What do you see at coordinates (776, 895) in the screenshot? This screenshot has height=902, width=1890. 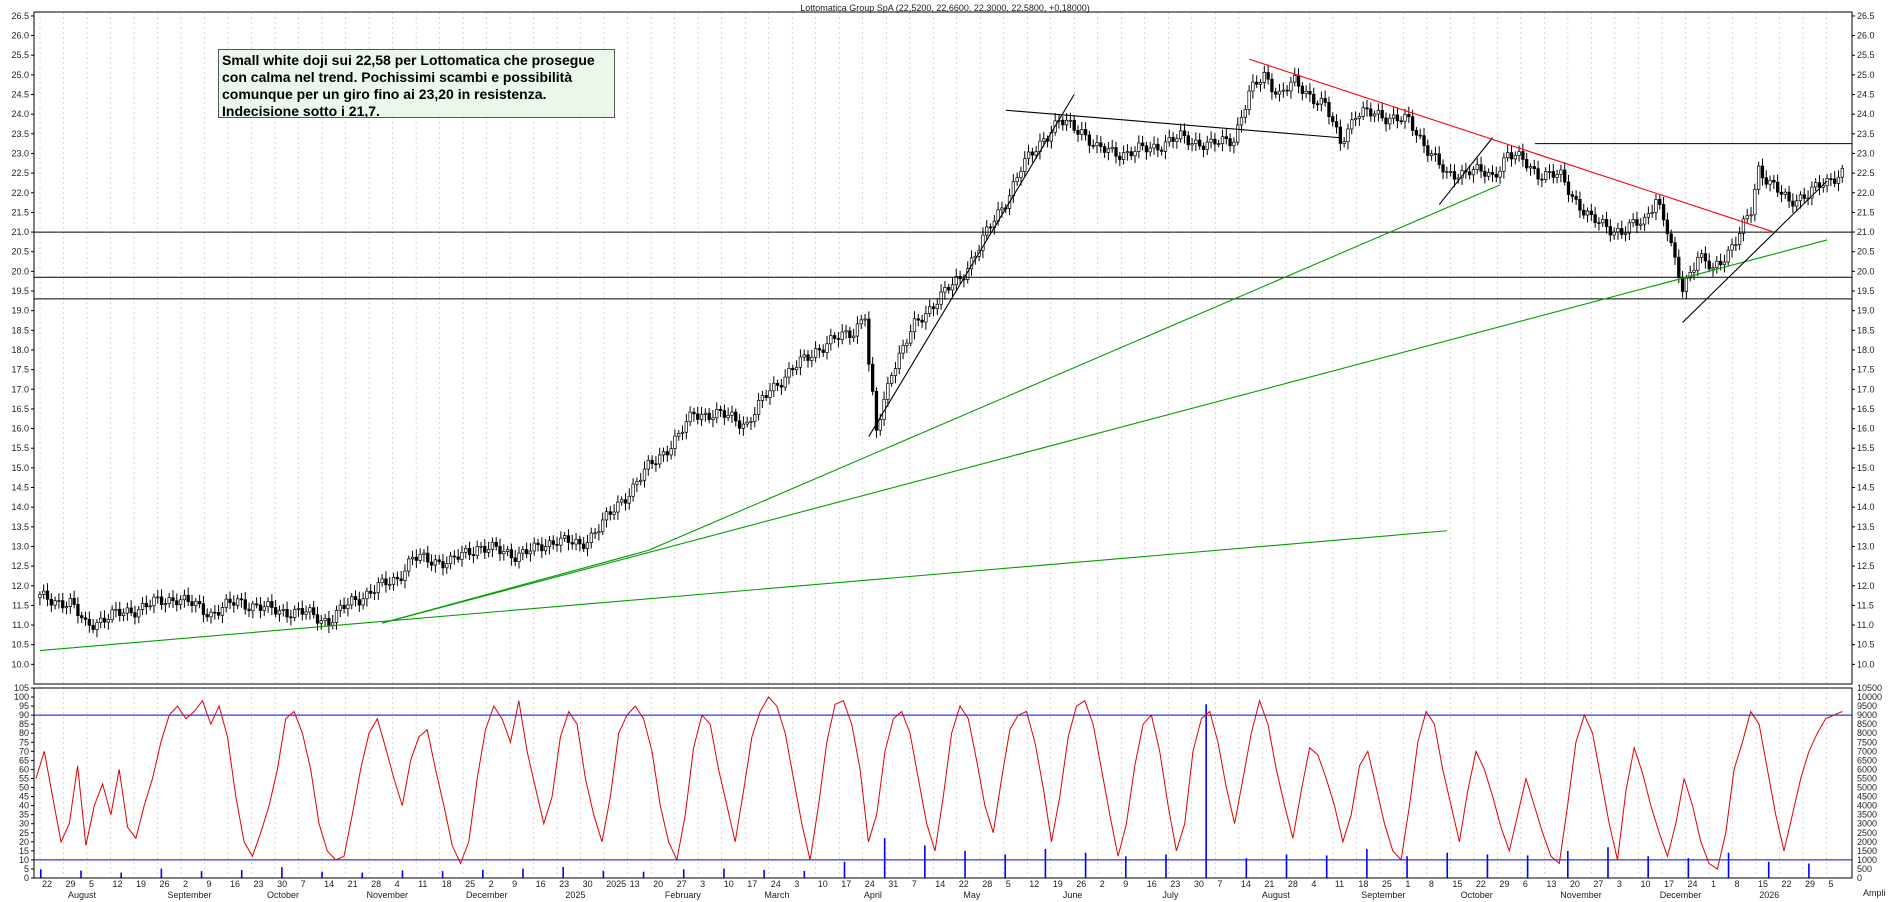 I see `x-month-tick-label: March` at bounding box center [776, 895].